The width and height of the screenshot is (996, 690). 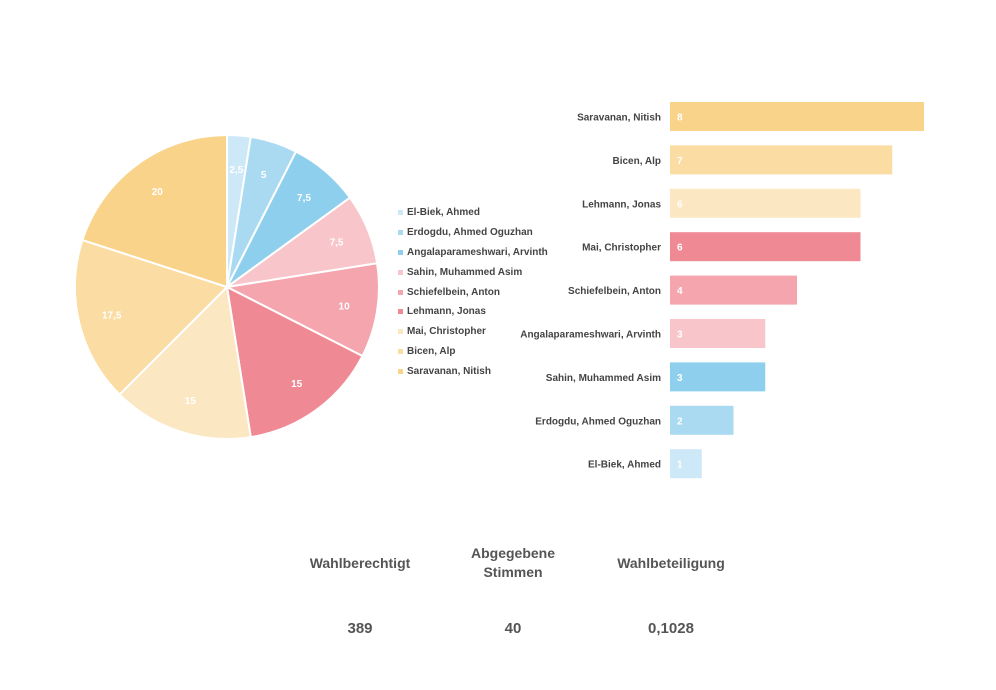 I want to click on legend-label: Mai, Christopher, so click(x=446, y=332).